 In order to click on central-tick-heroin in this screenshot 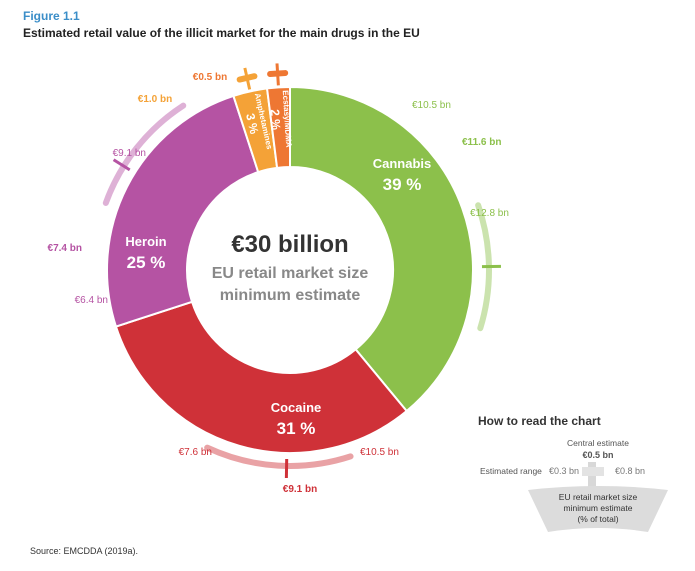, I will do `click(121, 165)`.